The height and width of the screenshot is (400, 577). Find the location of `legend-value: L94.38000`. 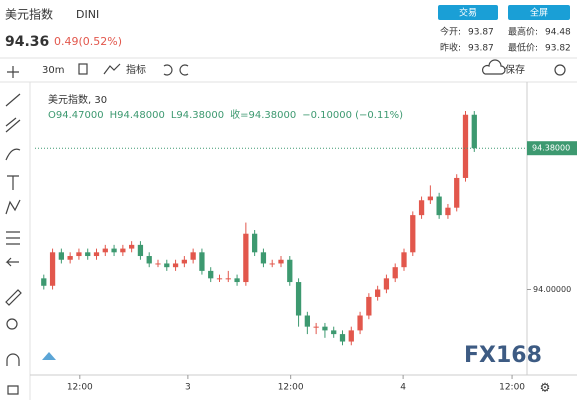

legend-value: L94.38000 is located at coordinates (197, 115).